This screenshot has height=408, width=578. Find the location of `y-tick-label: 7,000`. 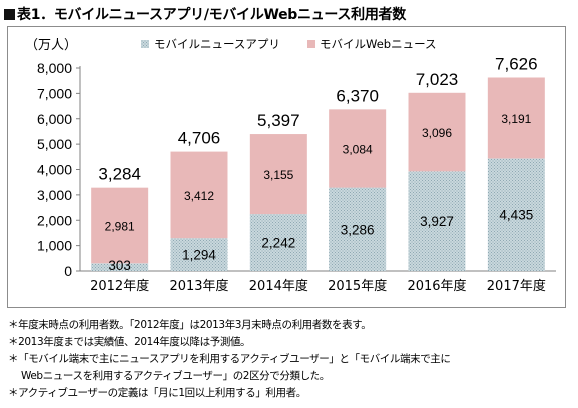

y-tick-label: 7,000 is located at coordinates (54, 93).